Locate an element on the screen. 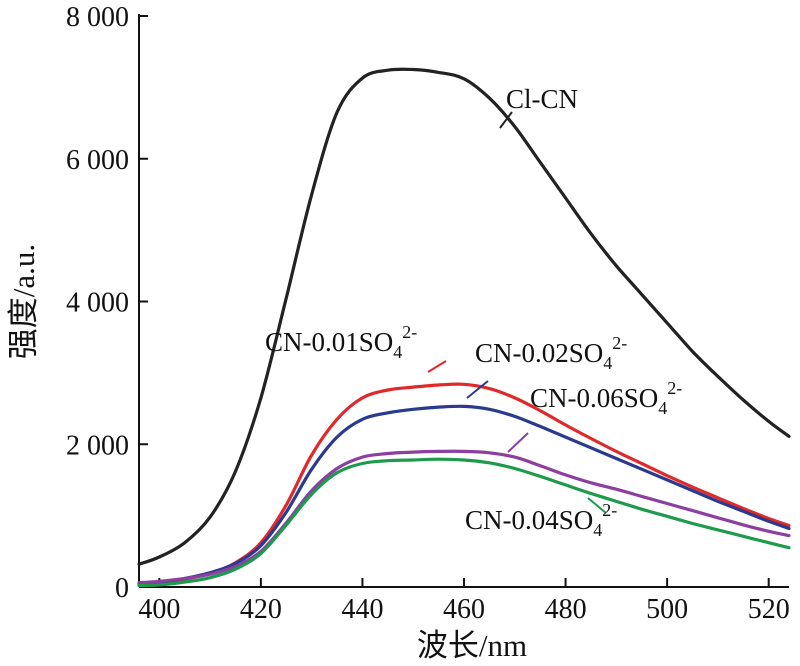  x-tick-label: 460 is located at coordinates (464, 609).